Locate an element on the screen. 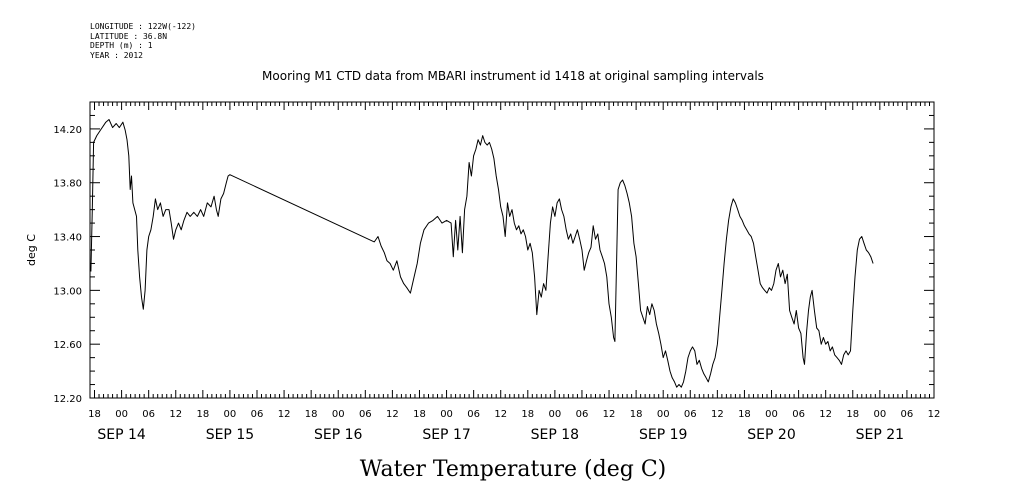 Image resolution: width=1009 pixels, height=504 pixels. depth-label: DEPTH (m) : 1 is located at coordinates (121, 45).